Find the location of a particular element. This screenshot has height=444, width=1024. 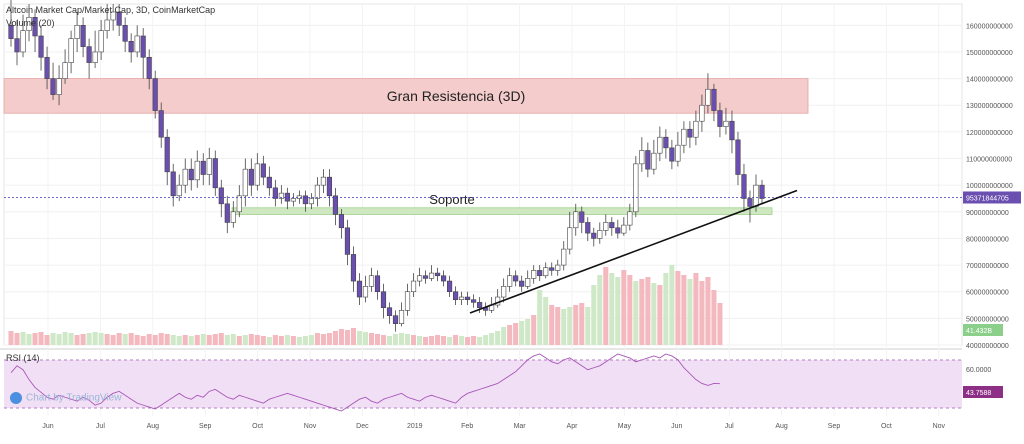

support-label: Soporte is located at coordinates (452, 199).